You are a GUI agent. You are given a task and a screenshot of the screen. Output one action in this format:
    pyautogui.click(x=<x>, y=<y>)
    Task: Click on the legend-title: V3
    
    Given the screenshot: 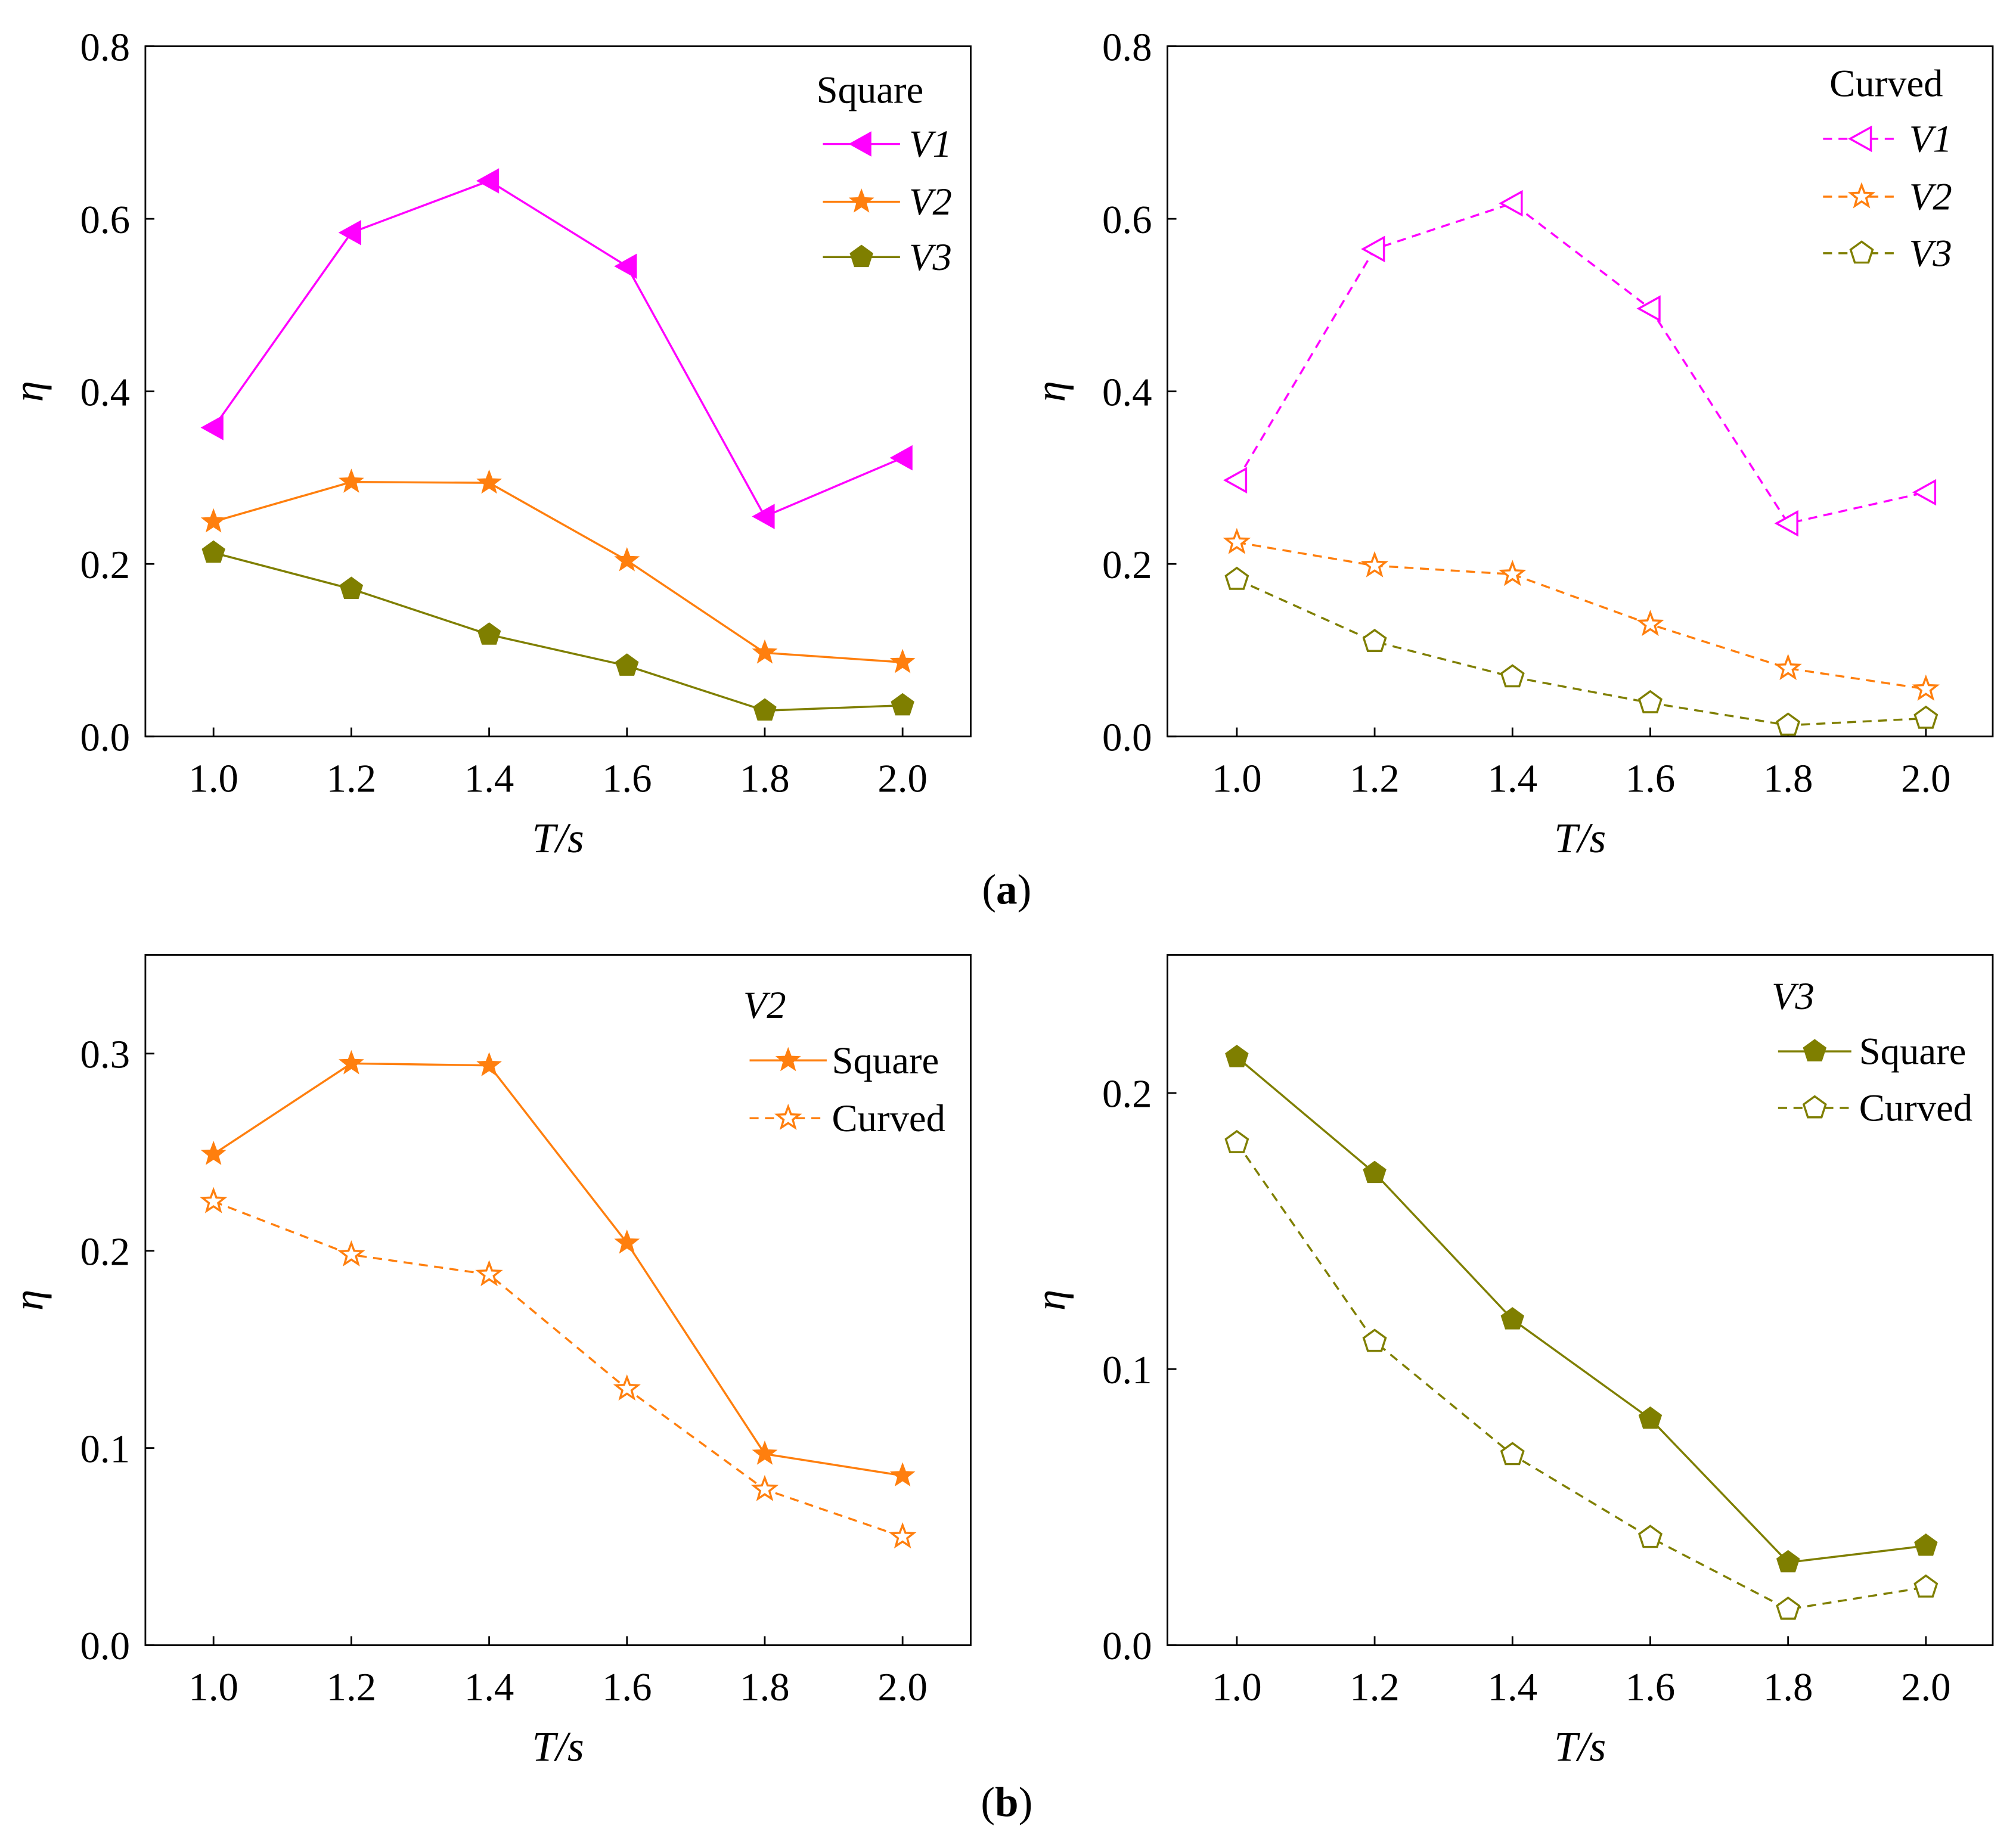 What is the action you would take?
    pyautogui.click(x=1794, y=995)
    